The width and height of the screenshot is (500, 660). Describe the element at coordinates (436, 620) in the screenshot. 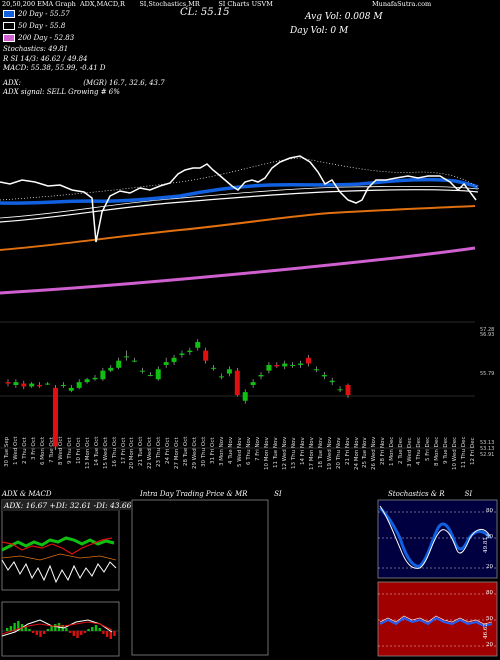

I see `rsi-white-line` at that location.